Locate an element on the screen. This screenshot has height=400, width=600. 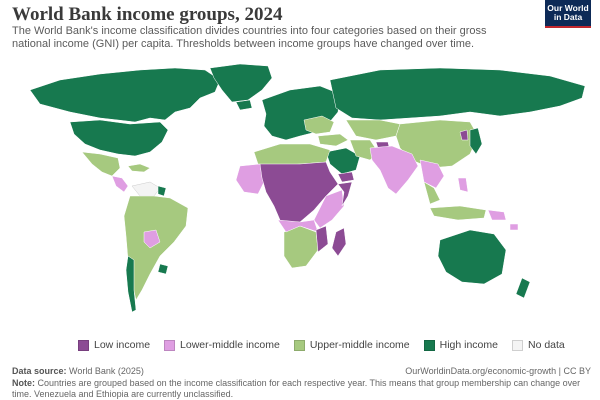
chart-title: World Bank income groups, 2024 is located at coordinates (147, 14).